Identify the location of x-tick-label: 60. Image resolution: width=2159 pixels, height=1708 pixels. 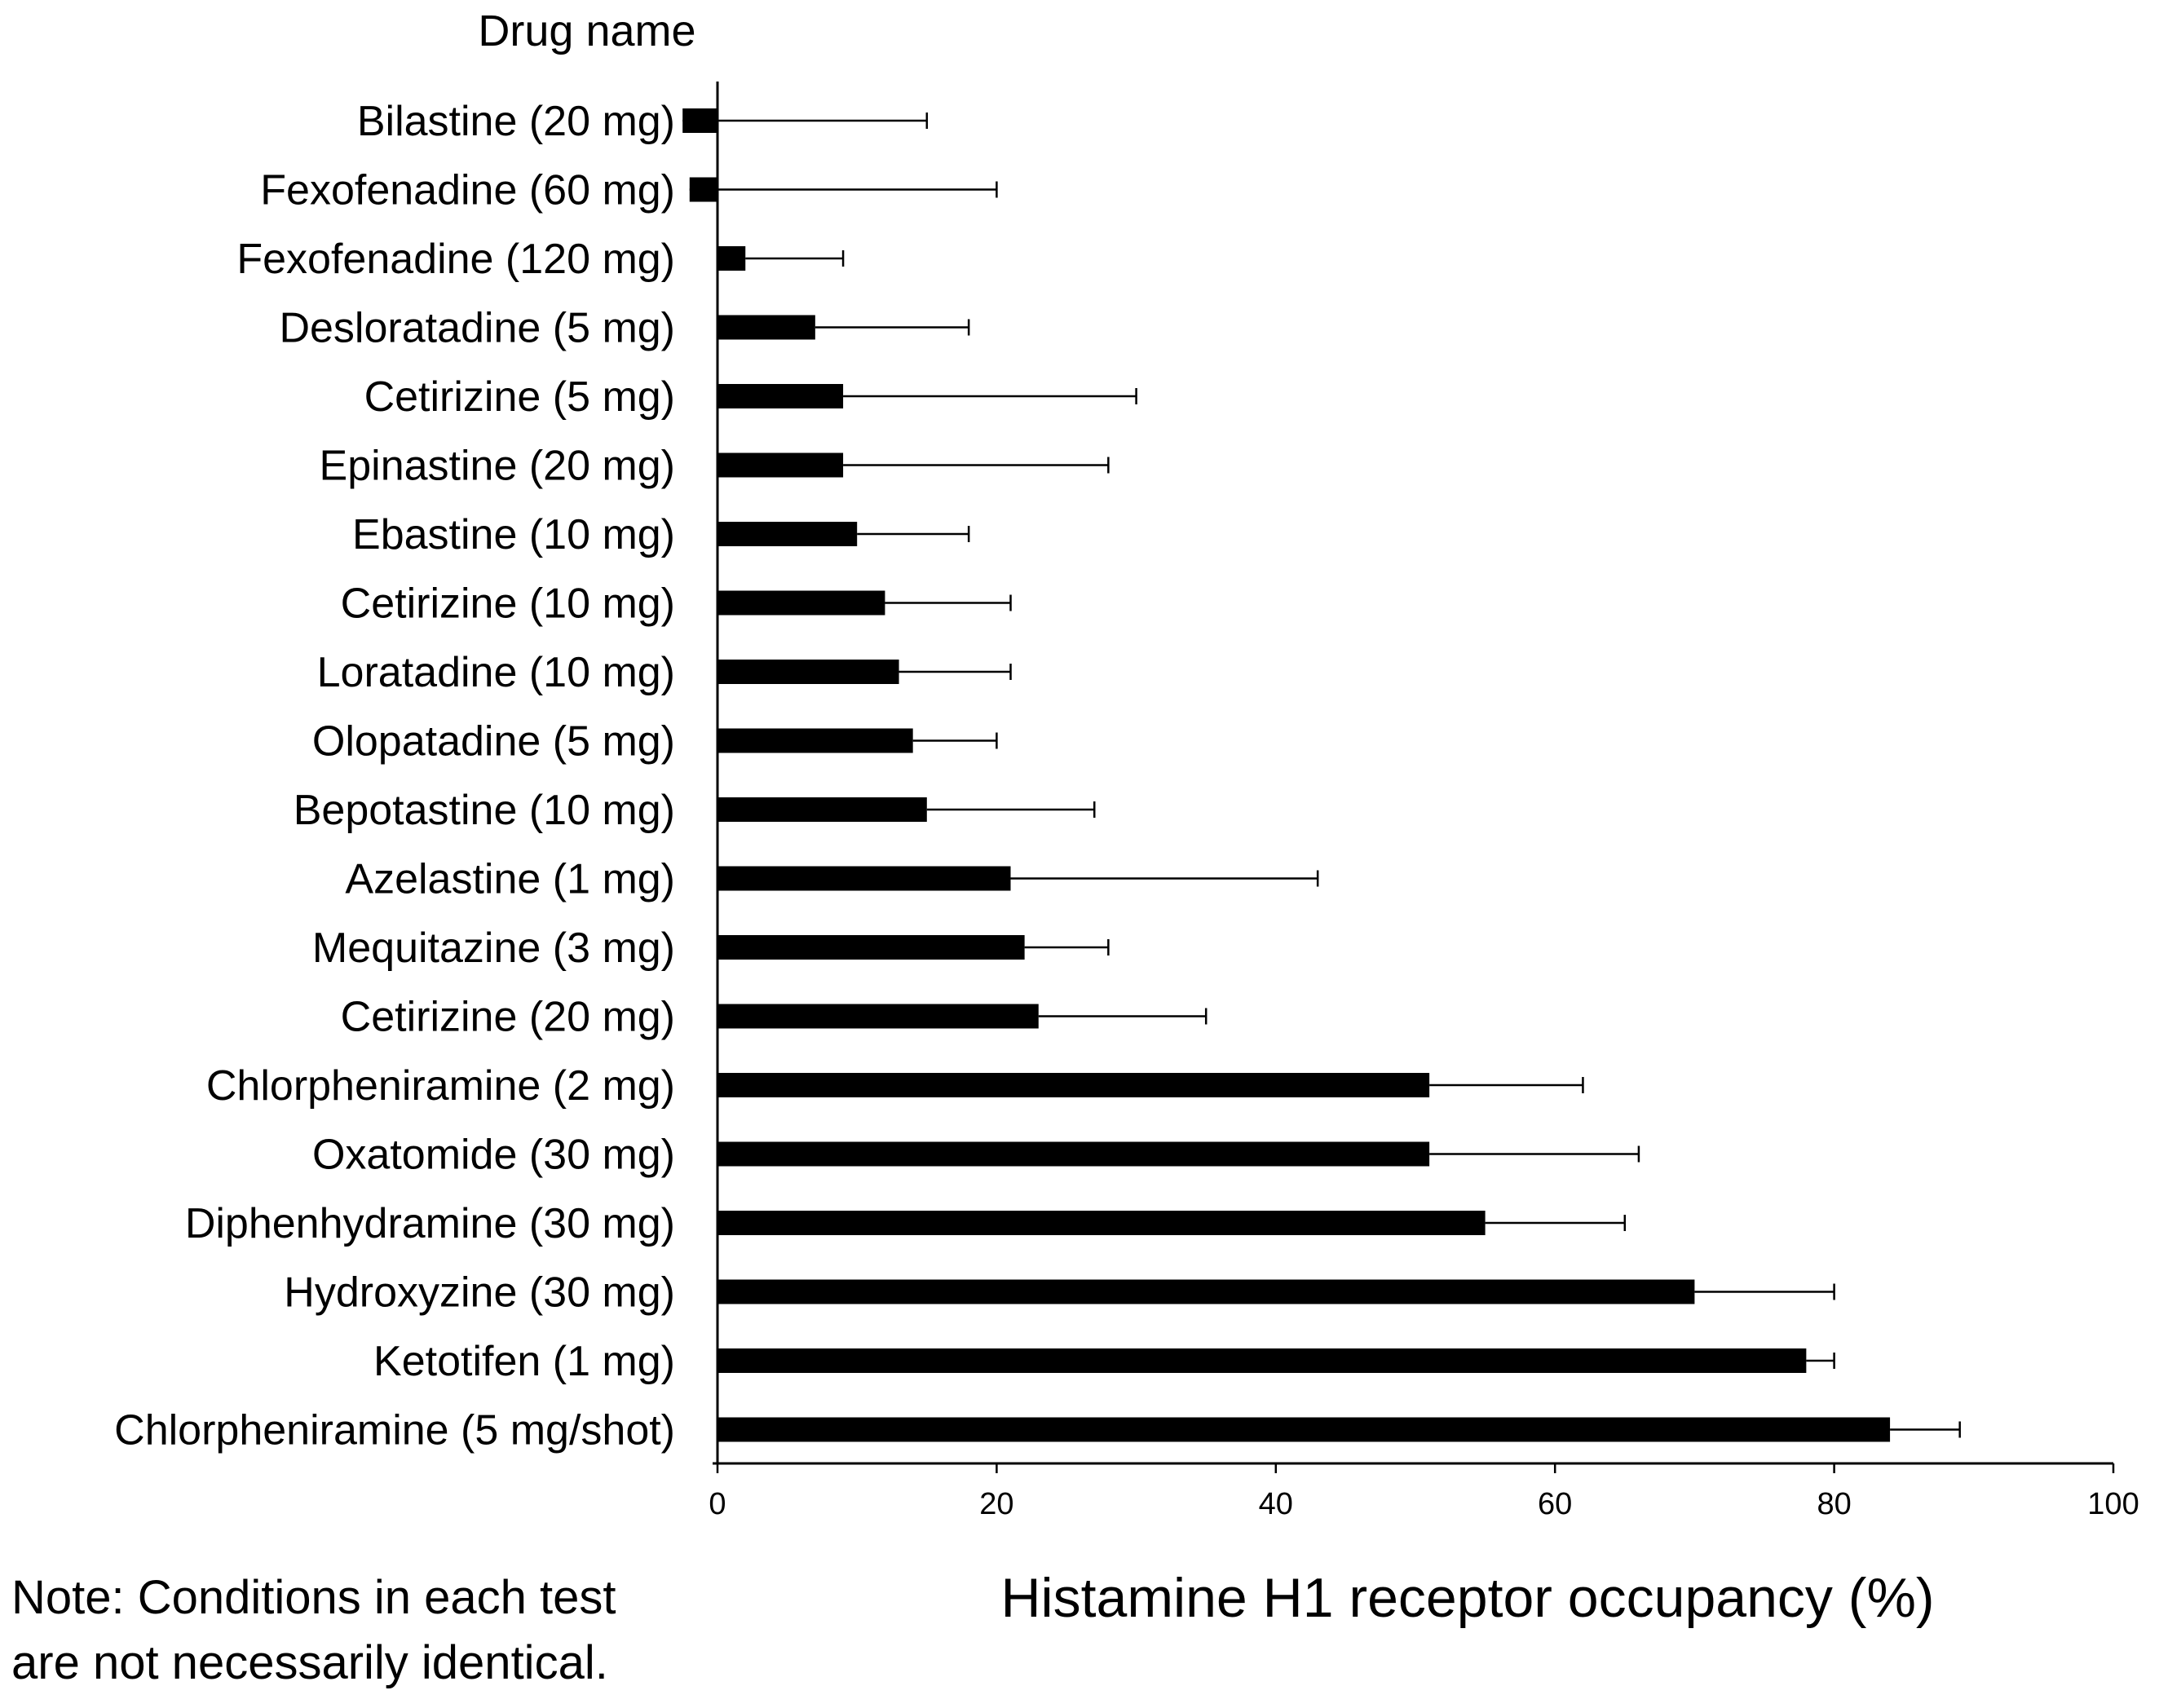
(1555, 1504).